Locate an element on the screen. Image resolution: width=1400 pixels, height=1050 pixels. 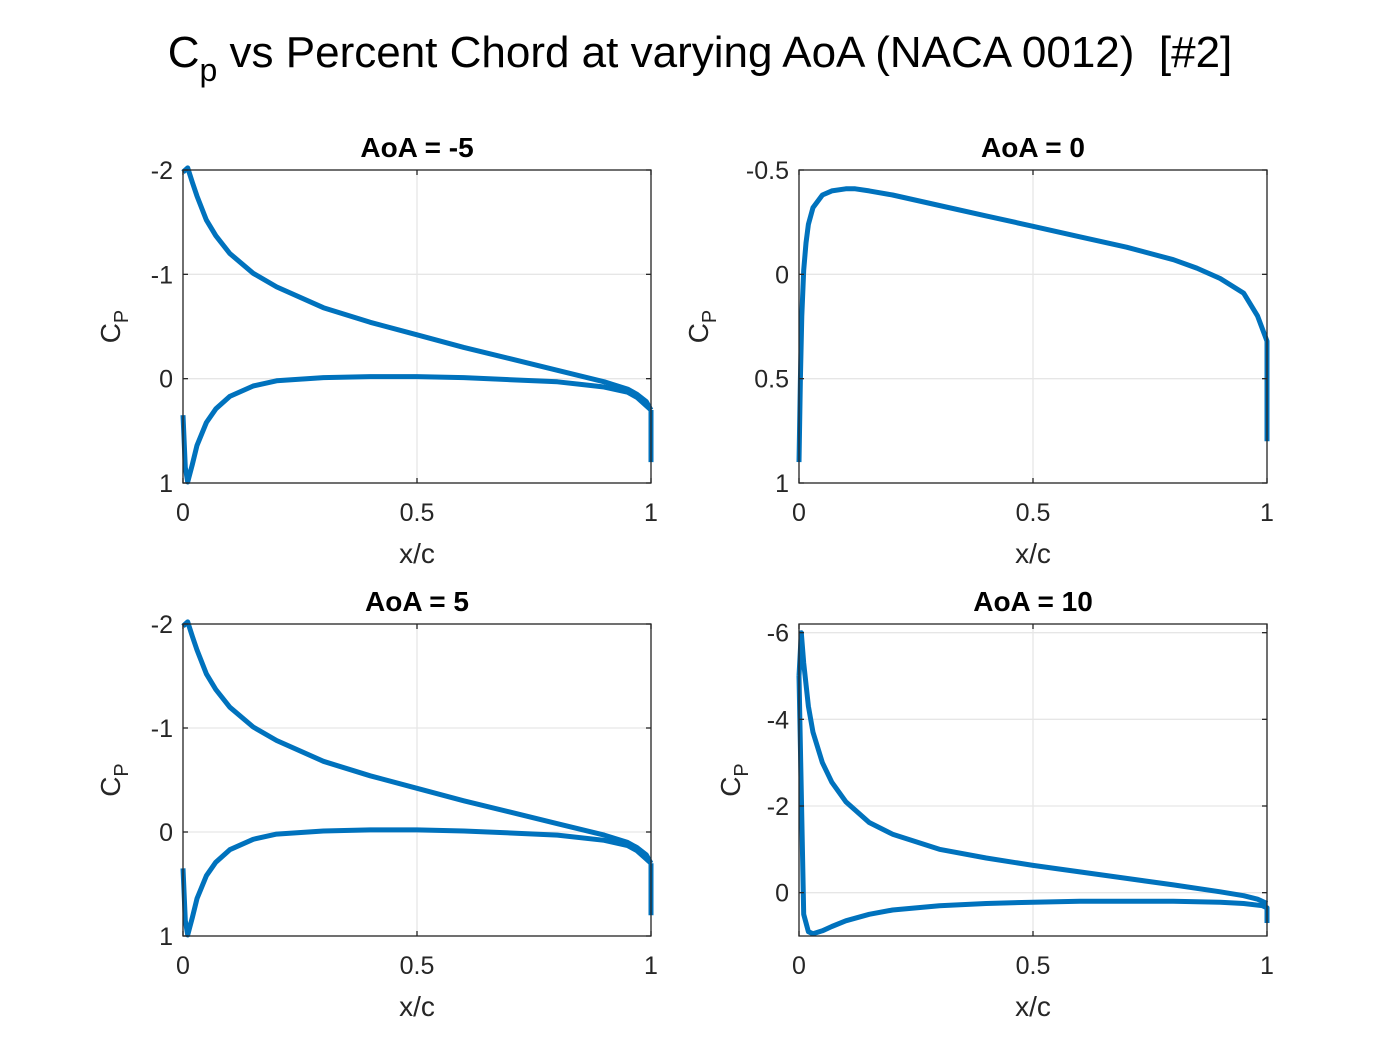
subplot-title: AoA = -5 is located at coordinates (416, 147).